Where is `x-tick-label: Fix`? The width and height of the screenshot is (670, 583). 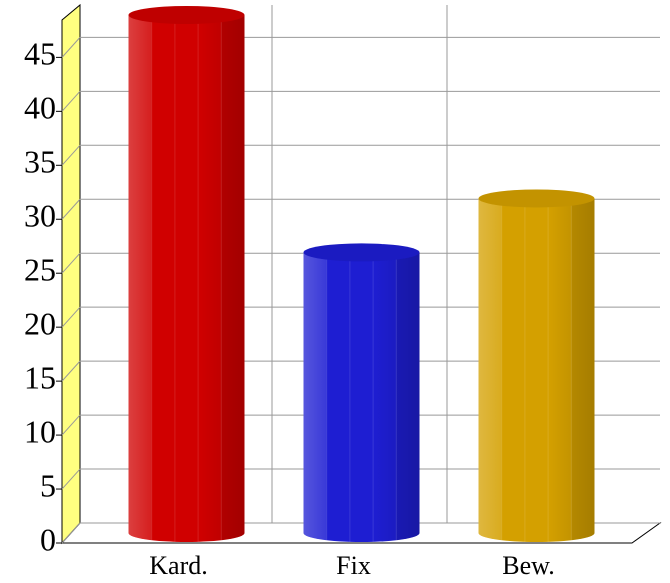
x-tick-label: Fix is located at coordinates (353, 565).